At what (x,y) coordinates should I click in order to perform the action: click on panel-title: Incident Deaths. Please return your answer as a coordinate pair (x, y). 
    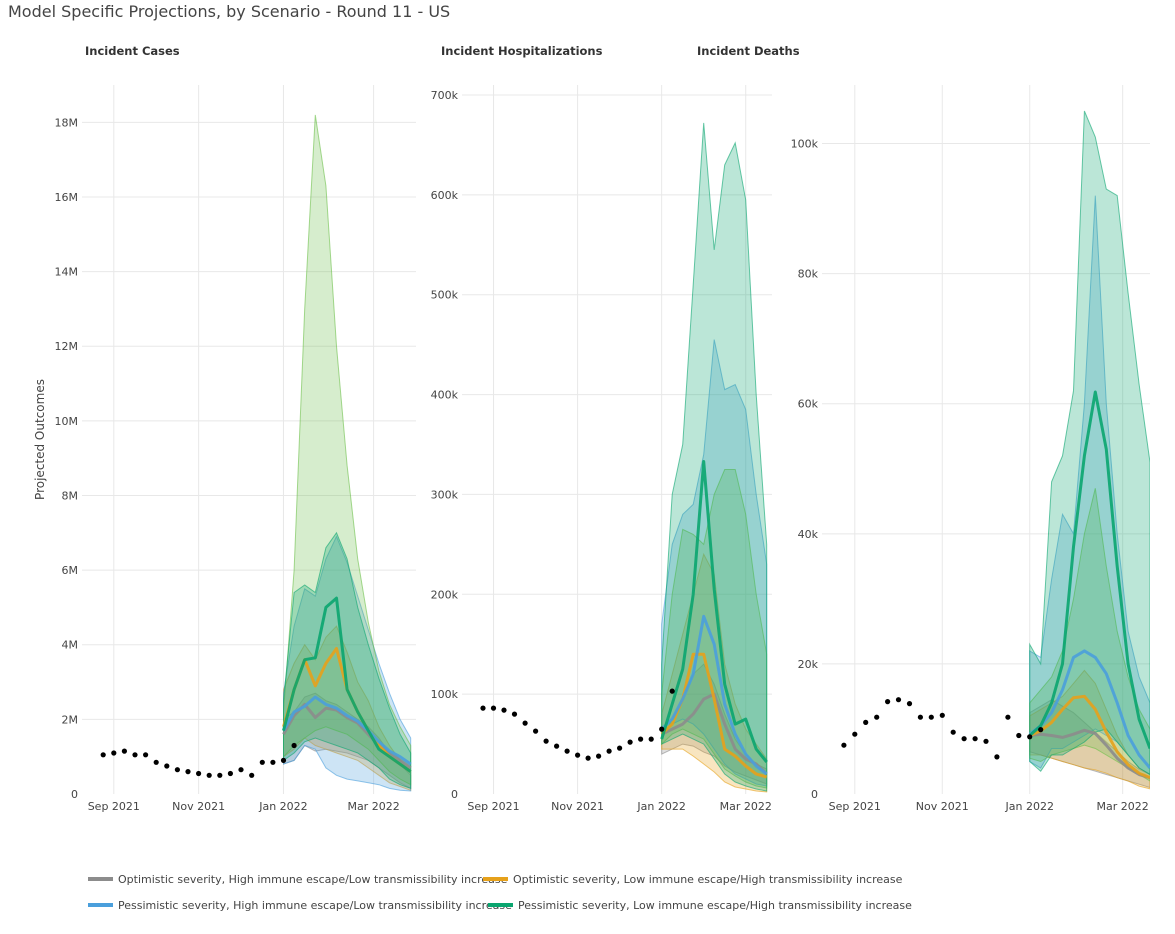
    Looking at the image, I should click on (748, 51).